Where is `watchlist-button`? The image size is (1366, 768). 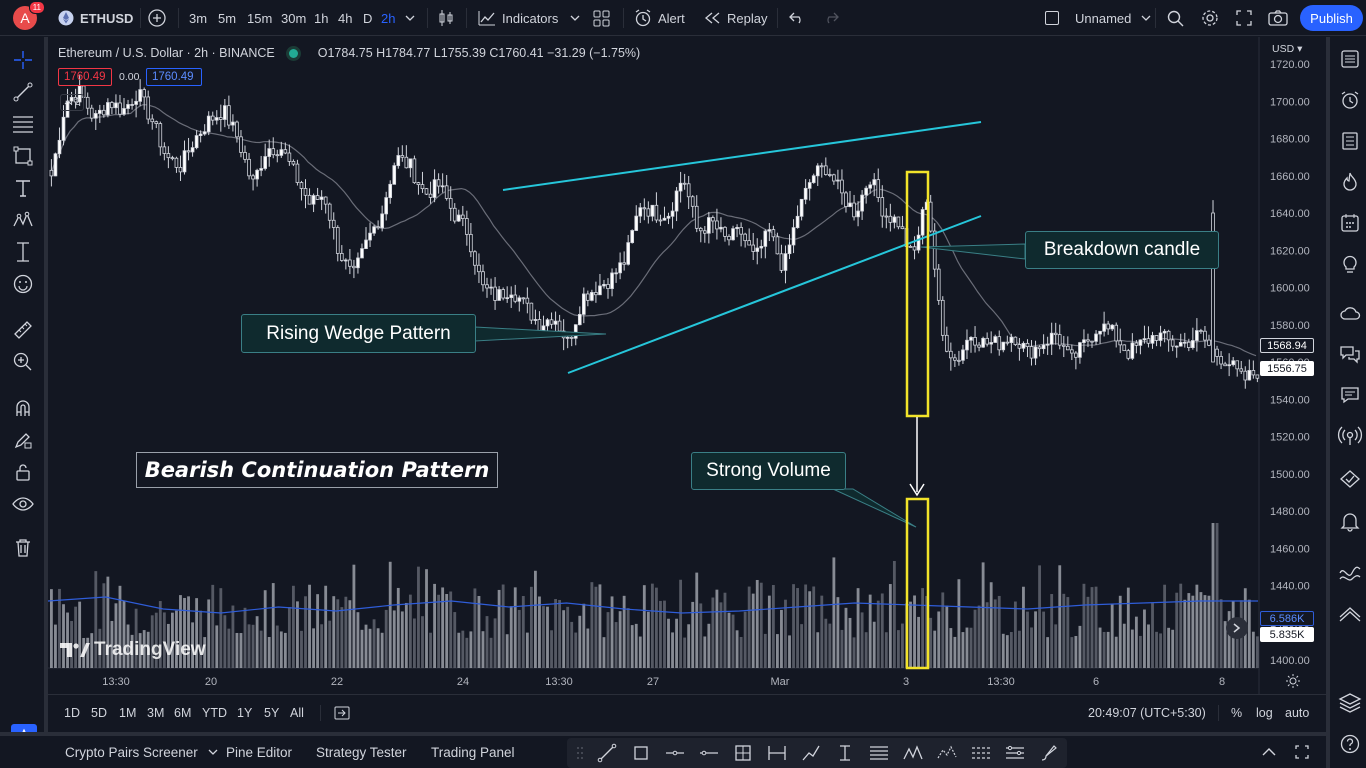 watchlist-button is located at coordinates (1350, 59).